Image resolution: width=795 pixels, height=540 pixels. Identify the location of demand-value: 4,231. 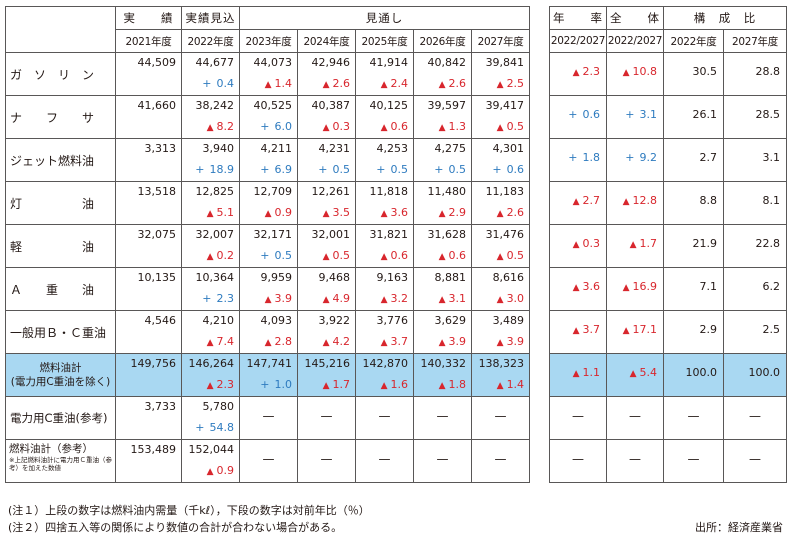
(334, 148).